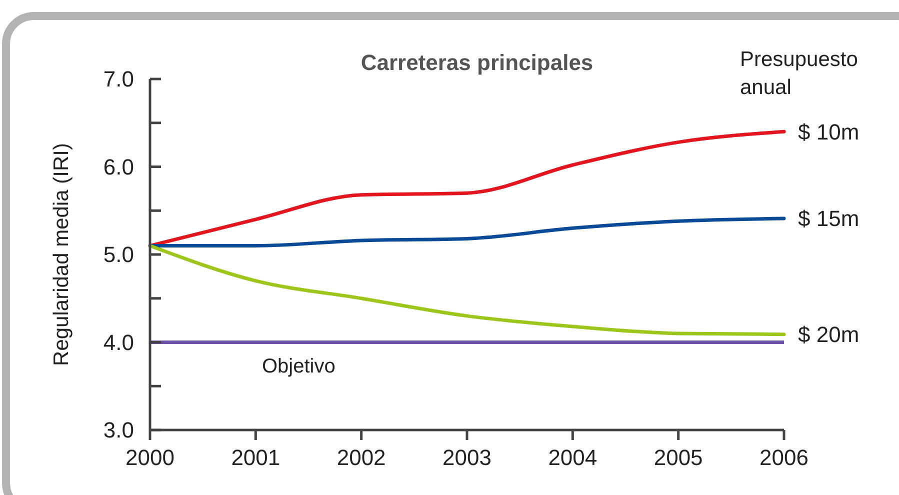  Describe the element at coordinates (784, 457) in the screenshot. I see `x-tick-label: 2006` at that location.